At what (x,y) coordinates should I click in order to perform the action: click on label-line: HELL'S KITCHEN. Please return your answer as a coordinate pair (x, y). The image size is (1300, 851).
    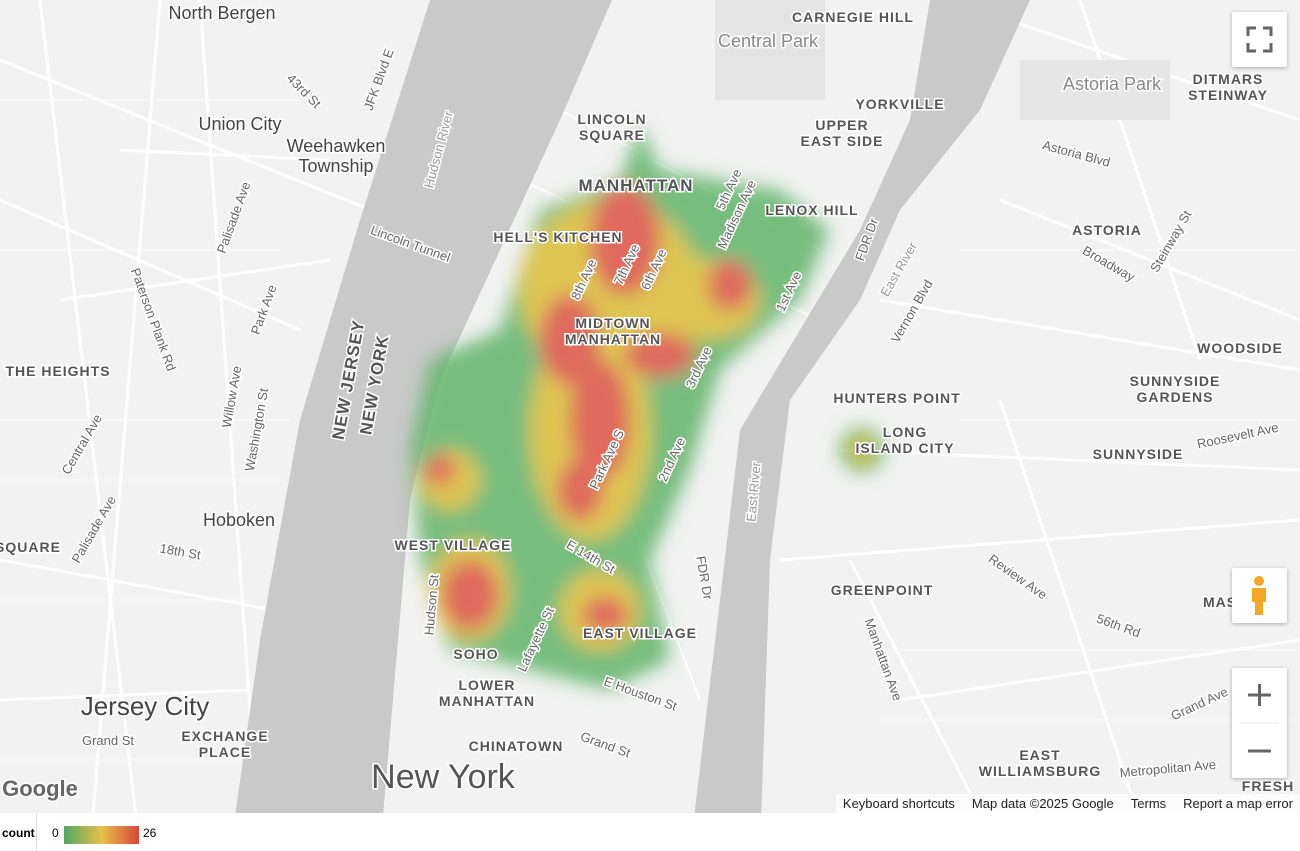
    Looking at the image, I should click on (557, 237).